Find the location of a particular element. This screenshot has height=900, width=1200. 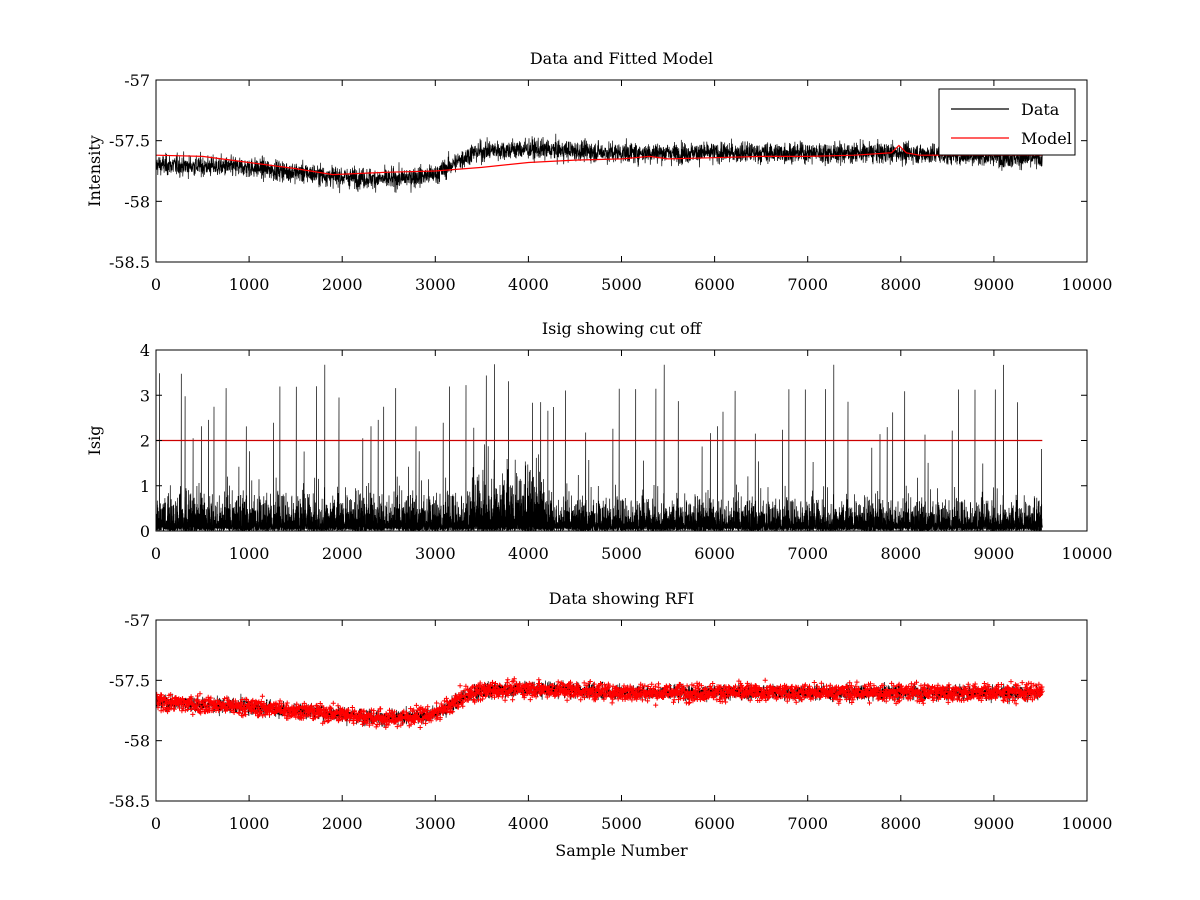

legend-box is located at coordinates (1007, 122).